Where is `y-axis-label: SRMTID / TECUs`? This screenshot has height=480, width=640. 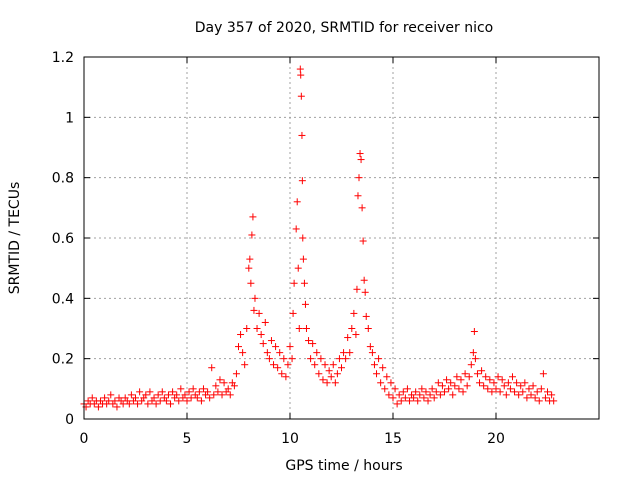
y-axis-label: SRMTID / TECUs is located at coordinates (15, 238).